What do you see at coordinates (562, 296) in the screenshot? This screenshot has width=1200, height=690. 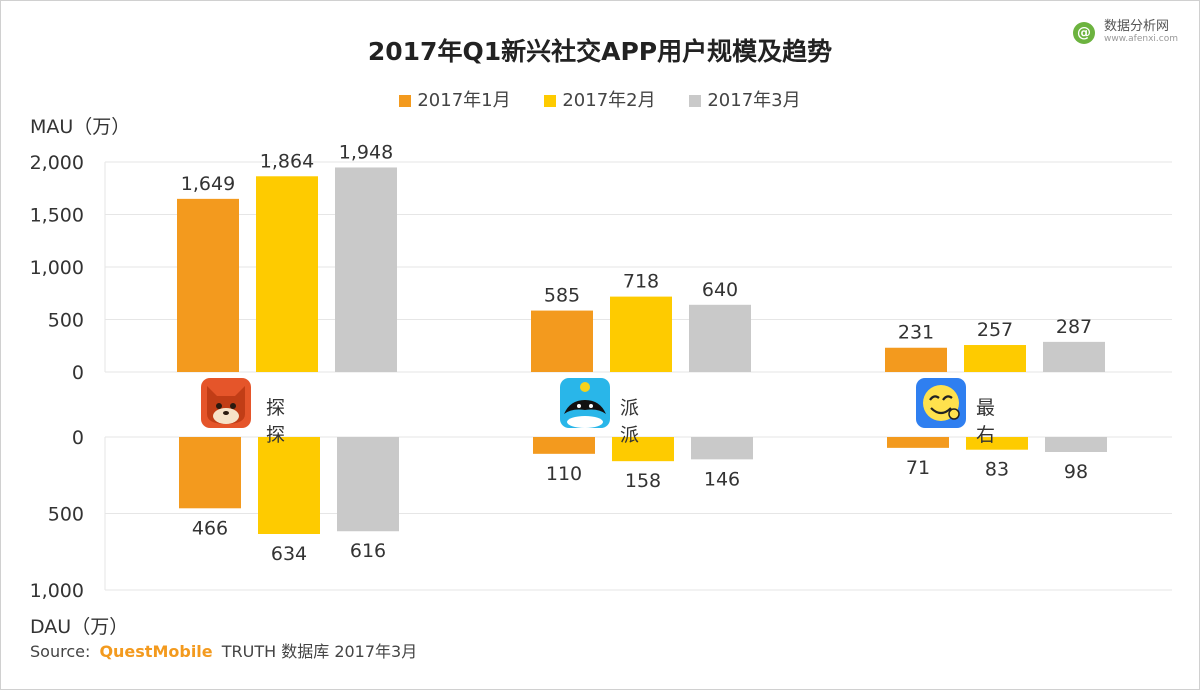 I see `mau-data-label: 585` at bounding box center [562, 296].